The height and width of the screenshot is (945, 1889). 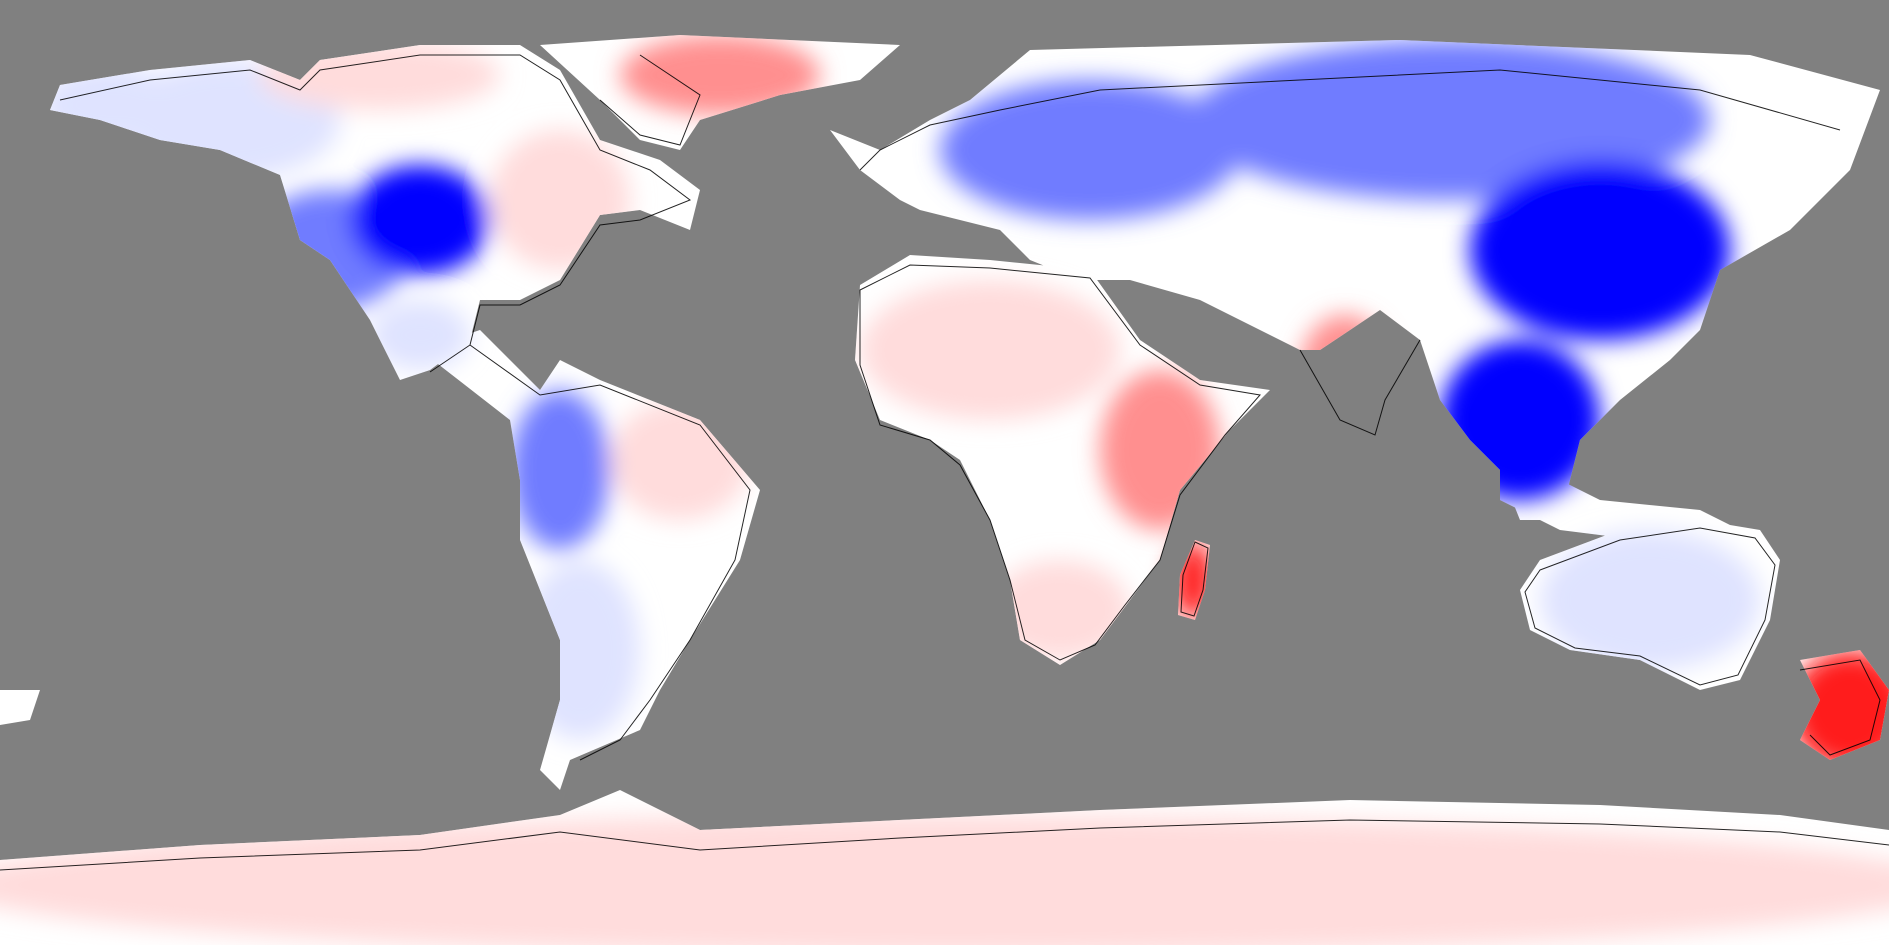 What do you see at coordinates (420, 220) in the screenshot?
I see `region-great-plains` at bounding box center [420, 220].